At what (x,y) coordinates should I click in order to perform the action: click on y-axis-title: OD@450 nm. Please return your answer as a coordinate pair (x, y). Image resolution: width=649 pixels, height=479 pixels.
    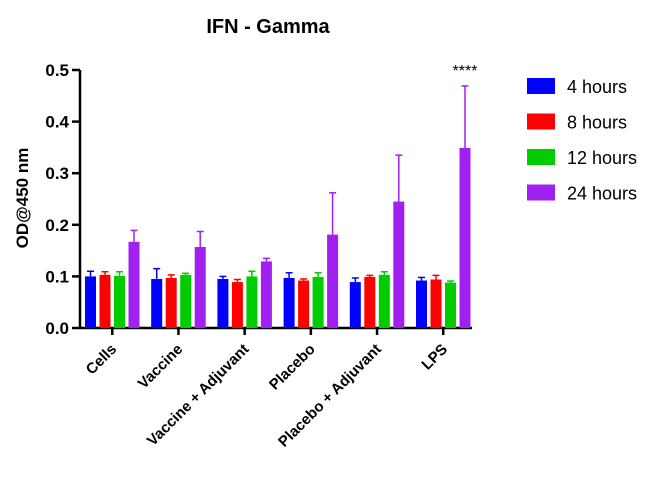
    Looking at the image, I should click on (22, 198).